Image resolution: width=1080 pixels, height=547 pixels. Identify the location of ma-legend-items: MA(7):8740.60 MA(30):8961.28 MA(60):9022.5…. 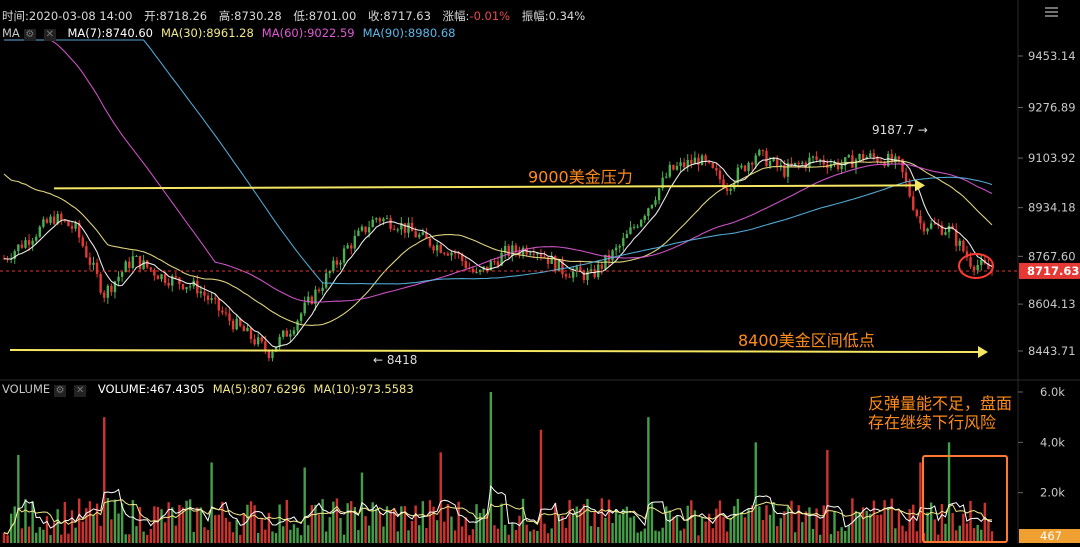
(265, 33).